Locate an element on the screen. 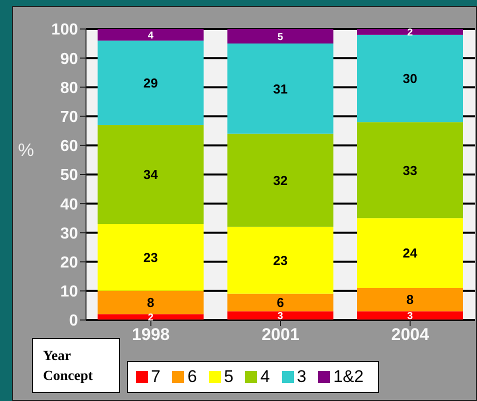 The image size is (477, 401). y-tick-label: 40 is located at coordinates (69, 205).